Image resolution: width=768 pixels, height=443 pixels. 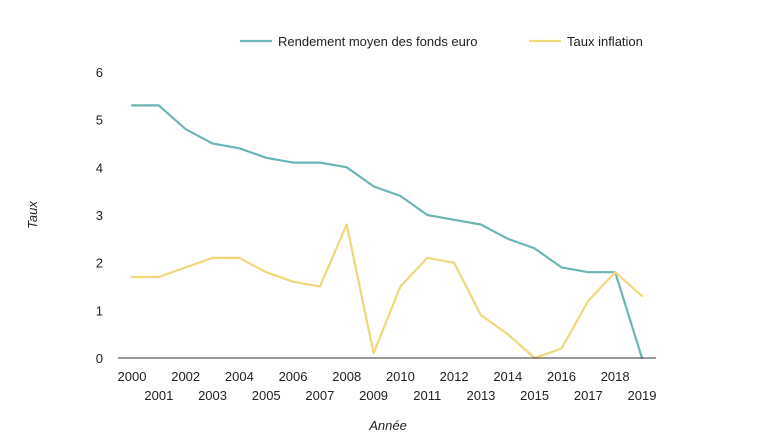 I want to click on y-tick-label: 0, so click(x=99, y=358).